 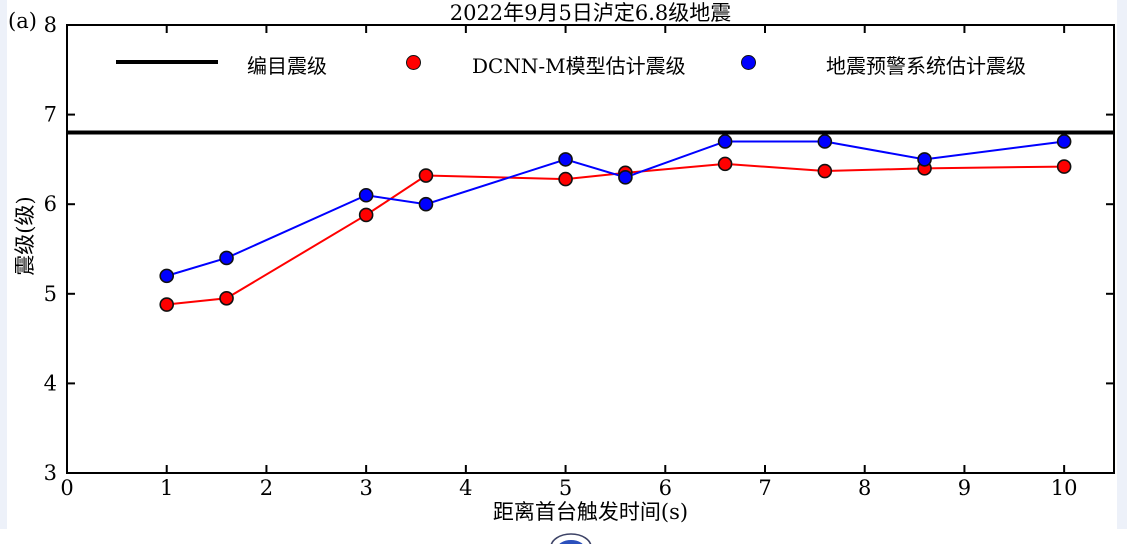 I want to click on x-tick-label: 5, so click(x=565, y=488).